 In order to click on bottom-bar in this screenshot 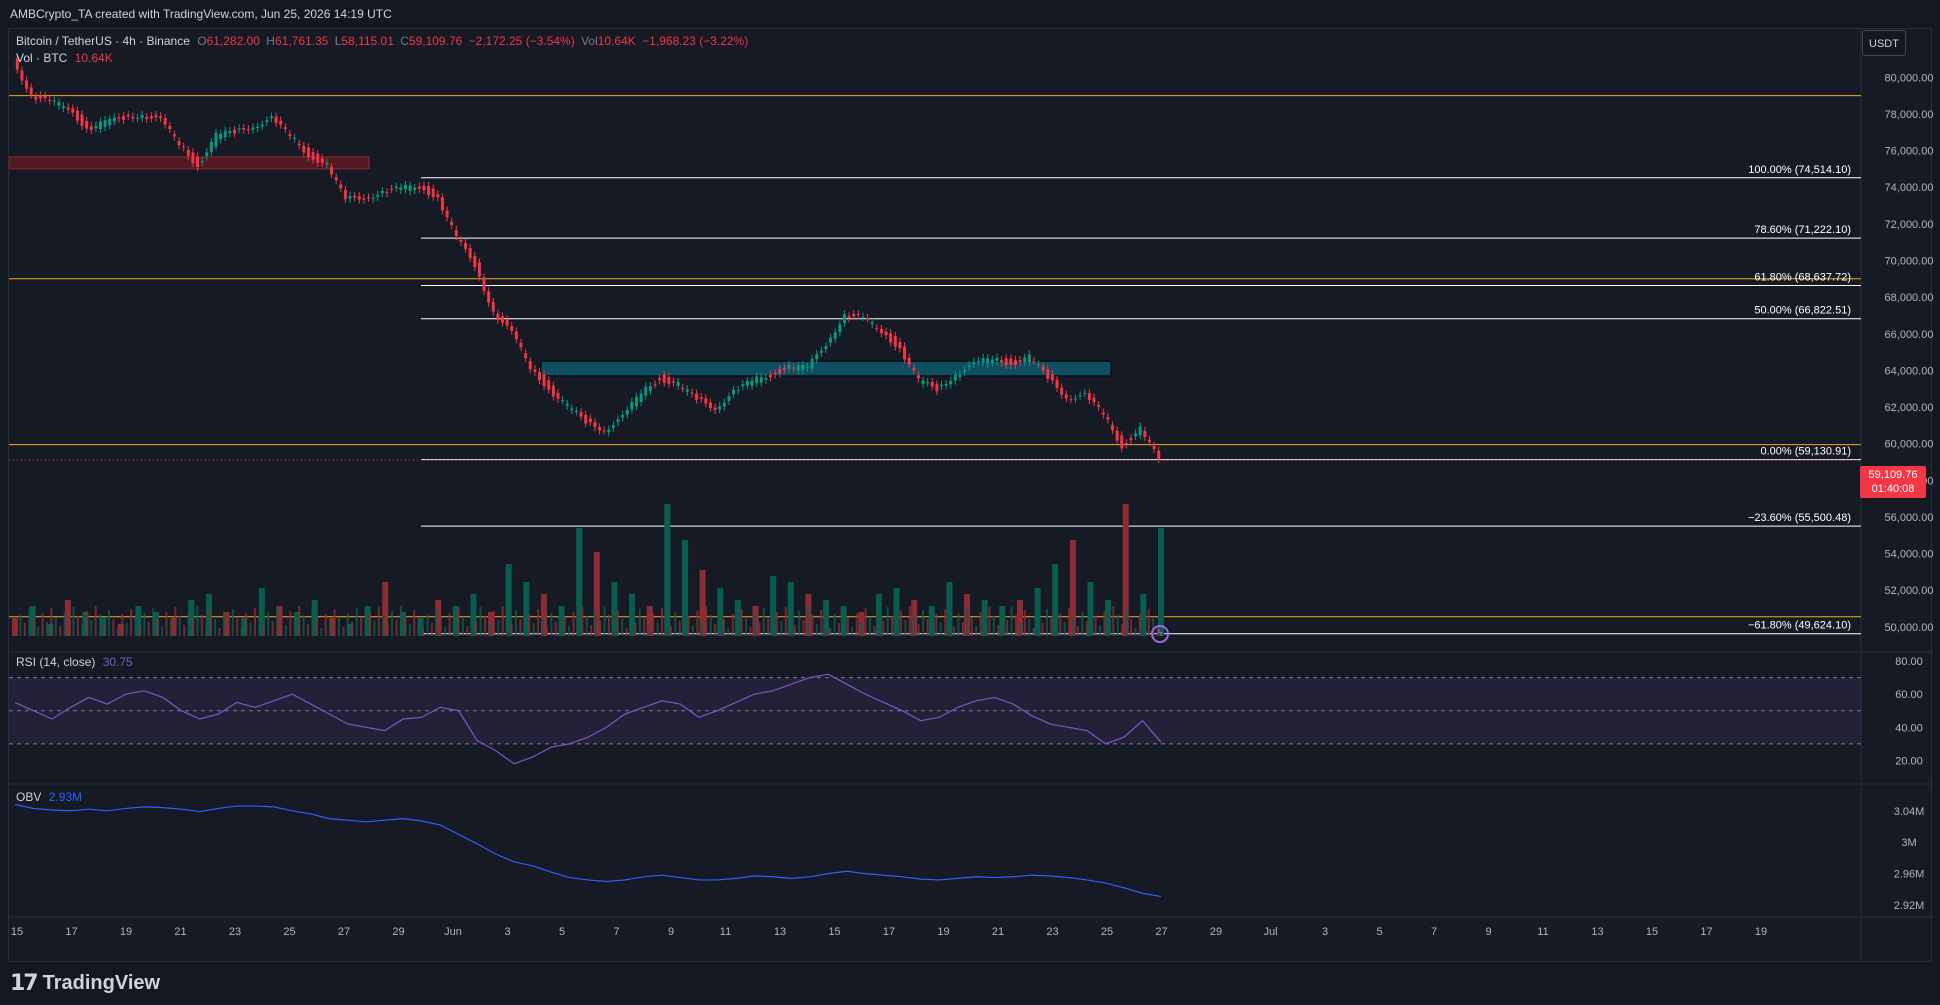, I will do `click(970, 983)`.